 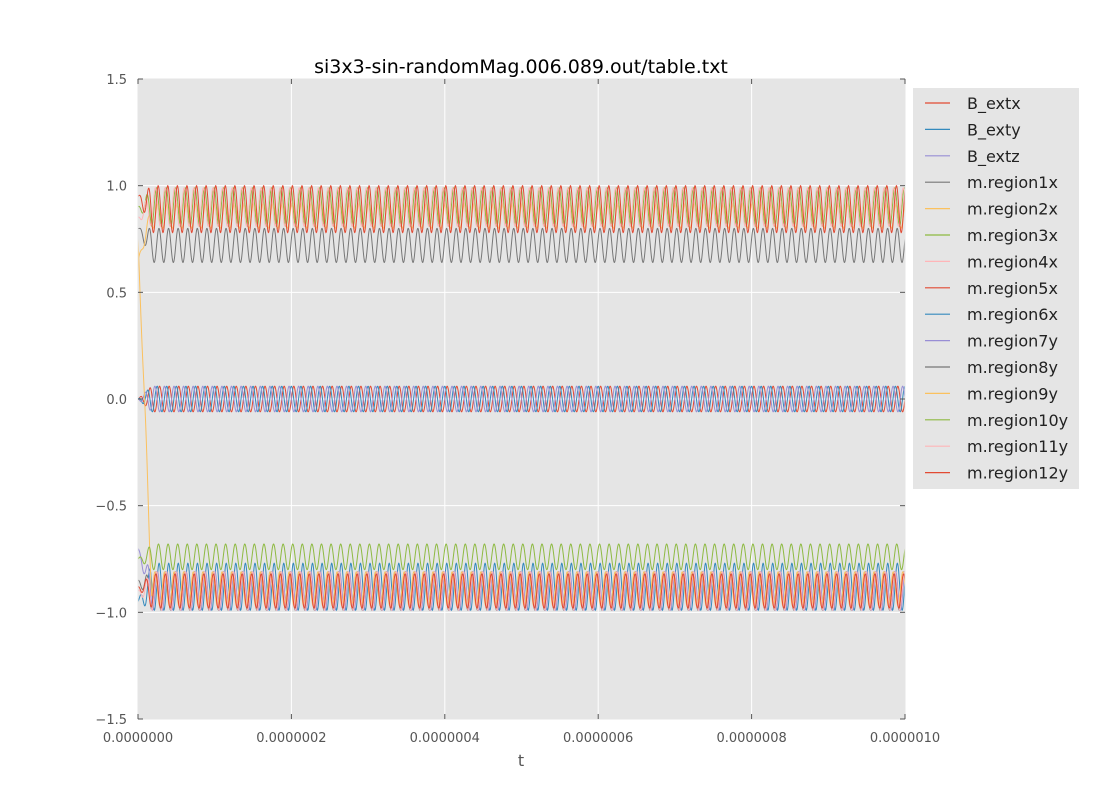 I want to click on series-line-m-region5x, so click(x=521, y=209).